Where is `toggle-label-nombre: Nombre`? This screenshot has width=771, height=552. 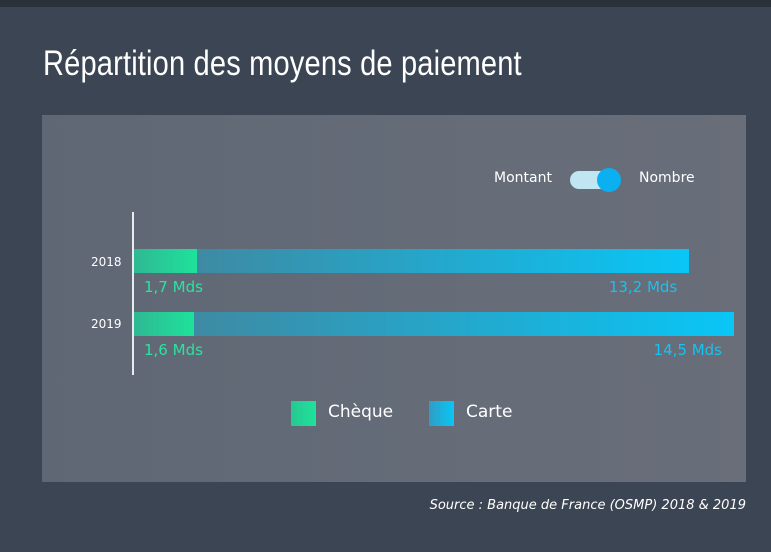 toggle-label-nombre: Nombre is located at coordinates (667, 178).